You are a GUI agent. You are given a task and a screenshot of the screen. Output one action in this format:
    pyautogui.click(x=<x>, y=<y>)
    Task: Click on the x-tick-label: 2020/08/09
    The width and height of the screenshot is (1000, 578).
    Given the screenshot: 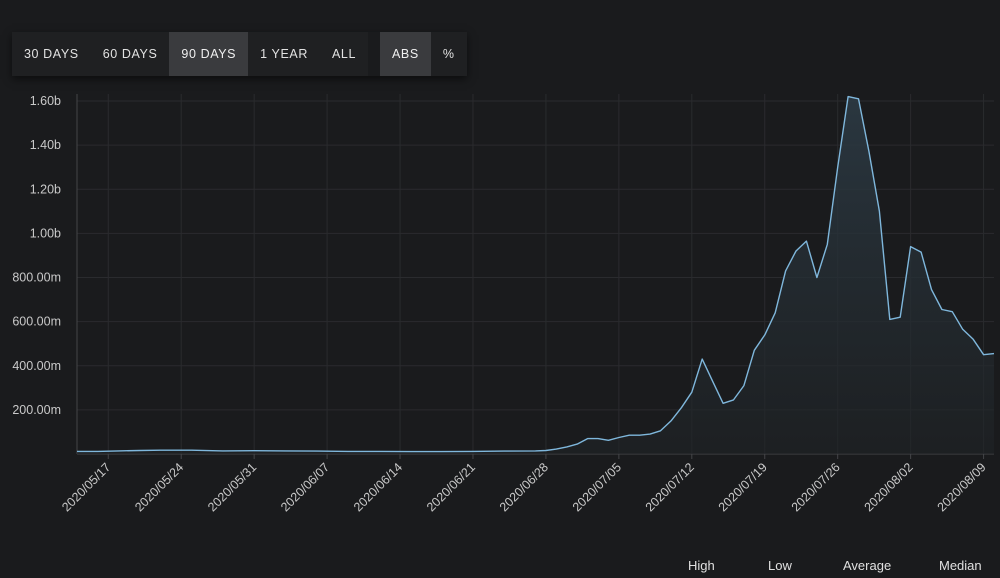 What is the action you would take?
    pyautogui.click(x=962, y=487)
    